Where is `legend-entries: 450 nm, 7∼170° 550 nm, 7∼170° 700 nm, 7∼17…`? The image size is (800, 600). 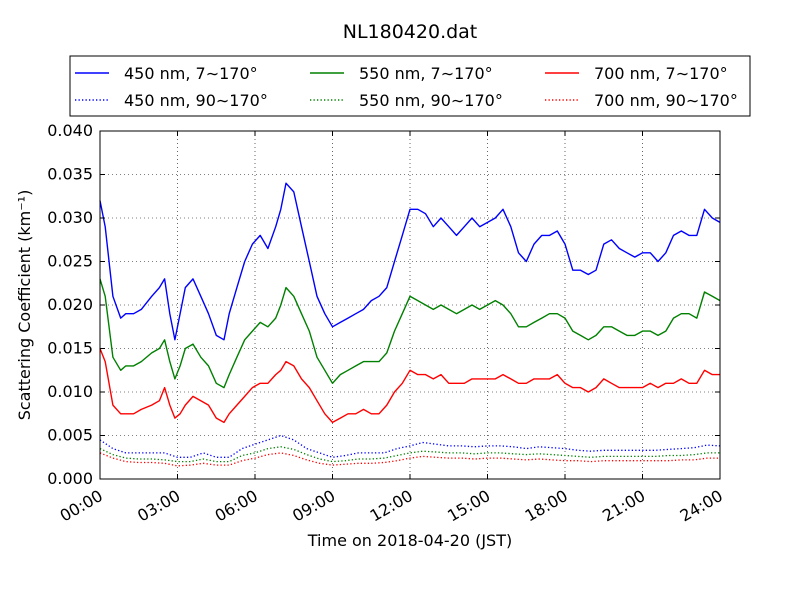
legend-entries: 450 nm, 7∼170° 550 nm, 7∼170° 700 nm, 7∼17… is located at coordinates (406, 87).